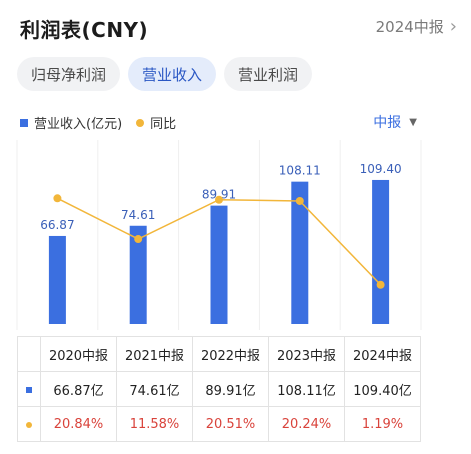 This screenshot has height=454, width=471. I want to click on chart-legend: 营业收入(亿元) 同比, so click(98, 122).